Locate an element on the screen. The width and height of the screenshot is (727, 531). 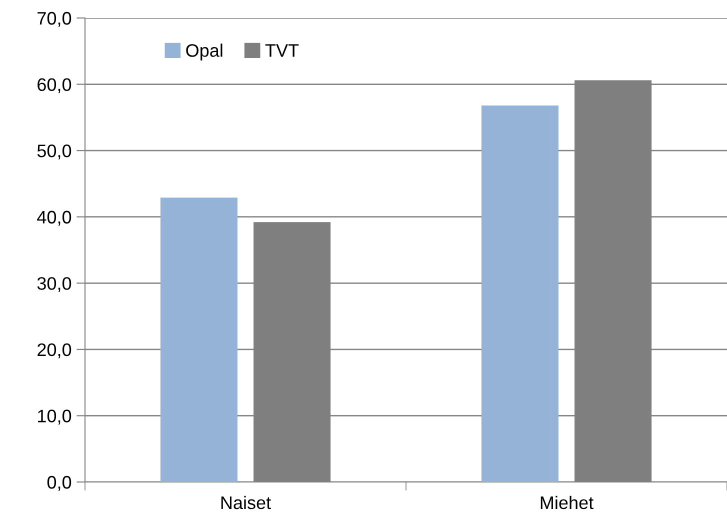
y-tick-label: 0,0 is located at coordinates (59, 483).